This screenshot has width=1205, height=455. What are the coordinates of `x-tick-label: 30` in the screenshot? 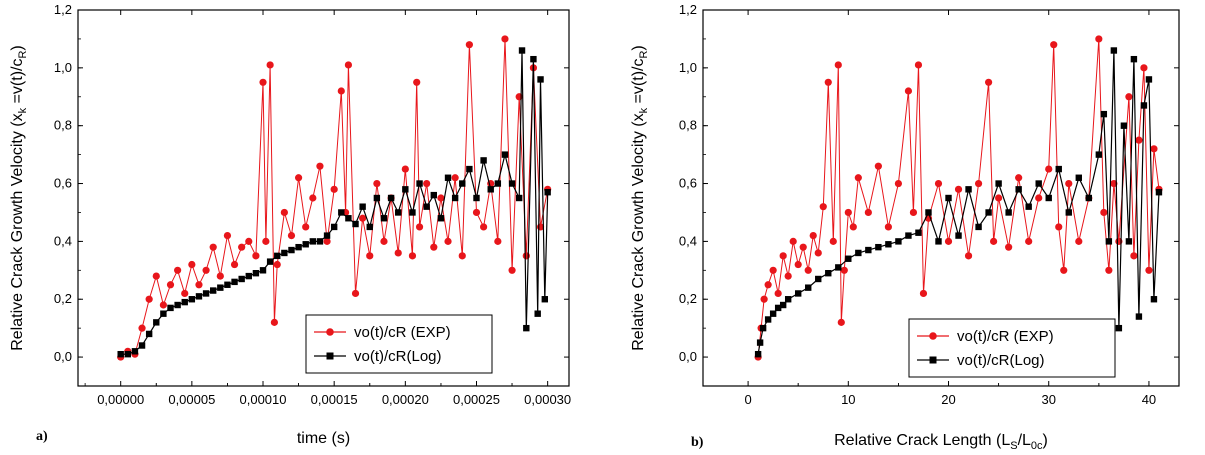 It's located at (1048, 399).